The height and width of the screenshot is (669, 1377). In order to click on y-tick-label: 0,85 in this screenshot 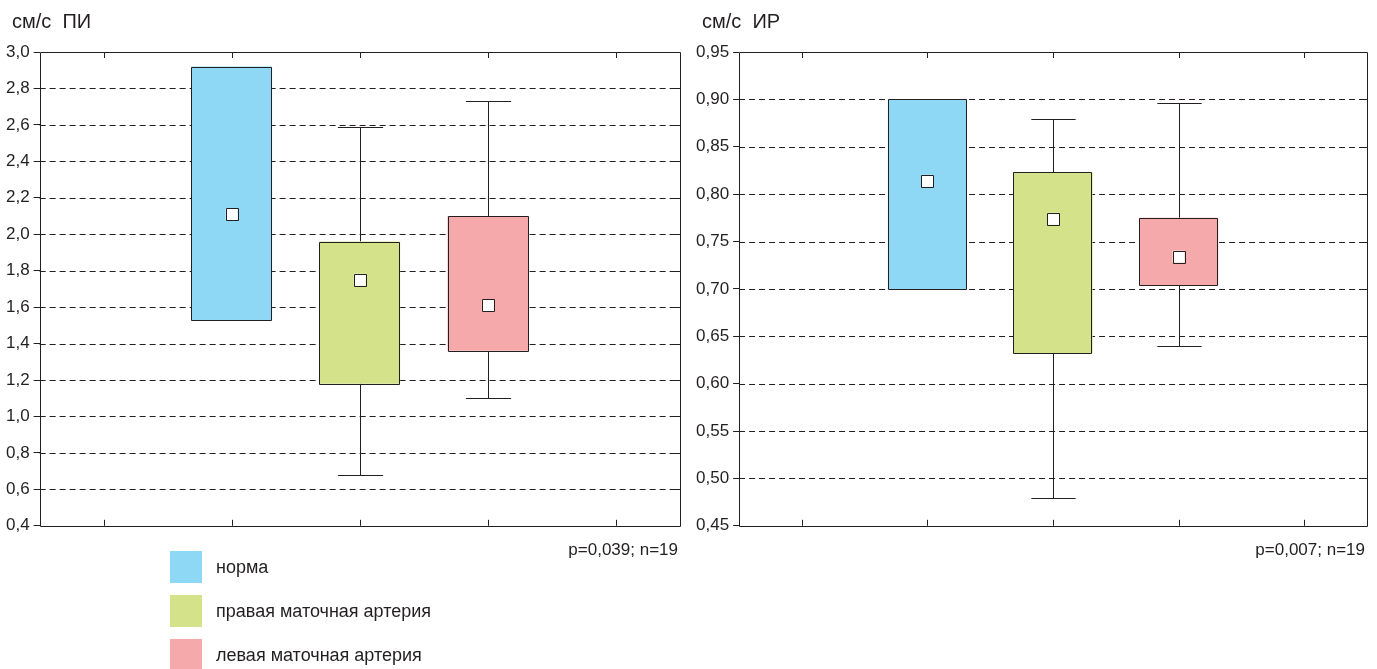, I will do `click(712, 146)`.